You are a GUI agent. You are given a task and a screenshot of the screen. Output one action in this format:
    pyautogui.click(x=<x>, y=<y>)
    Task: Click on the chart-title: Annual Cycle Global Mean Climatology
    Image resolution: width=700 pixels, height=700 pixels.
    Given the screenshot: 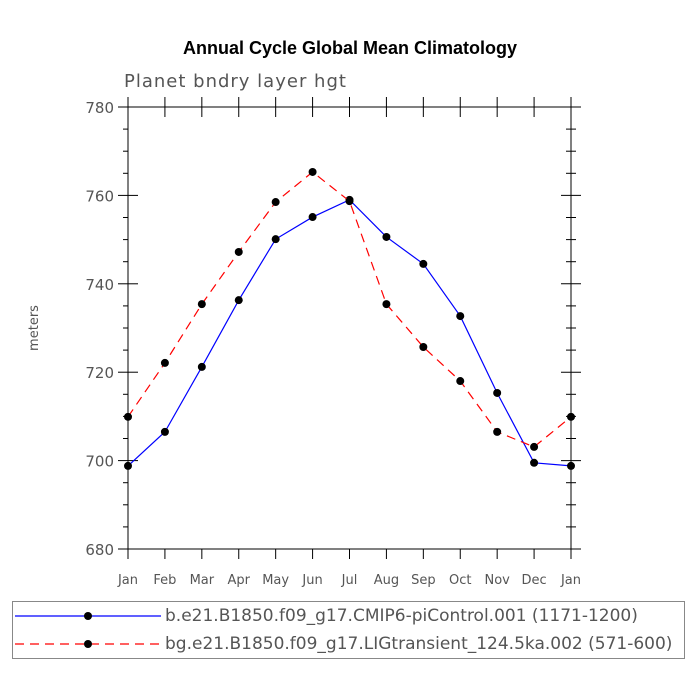 What is the action you would take?
    pyautogui.click(x=350, y=48)
    